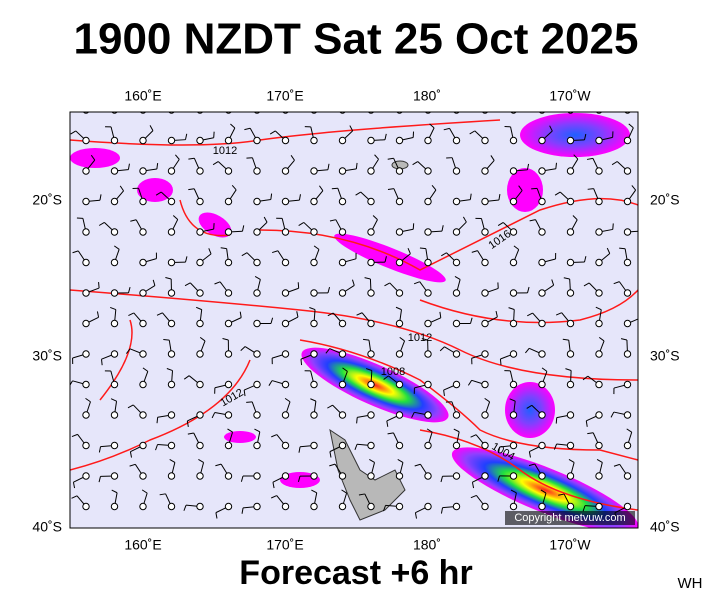 The height and width of the screenshot is (600, 711). What do you see at coordinates (47, 527) in the screenshot?
I see `lat-label: 40˚S` at bounding box center [47, 527].